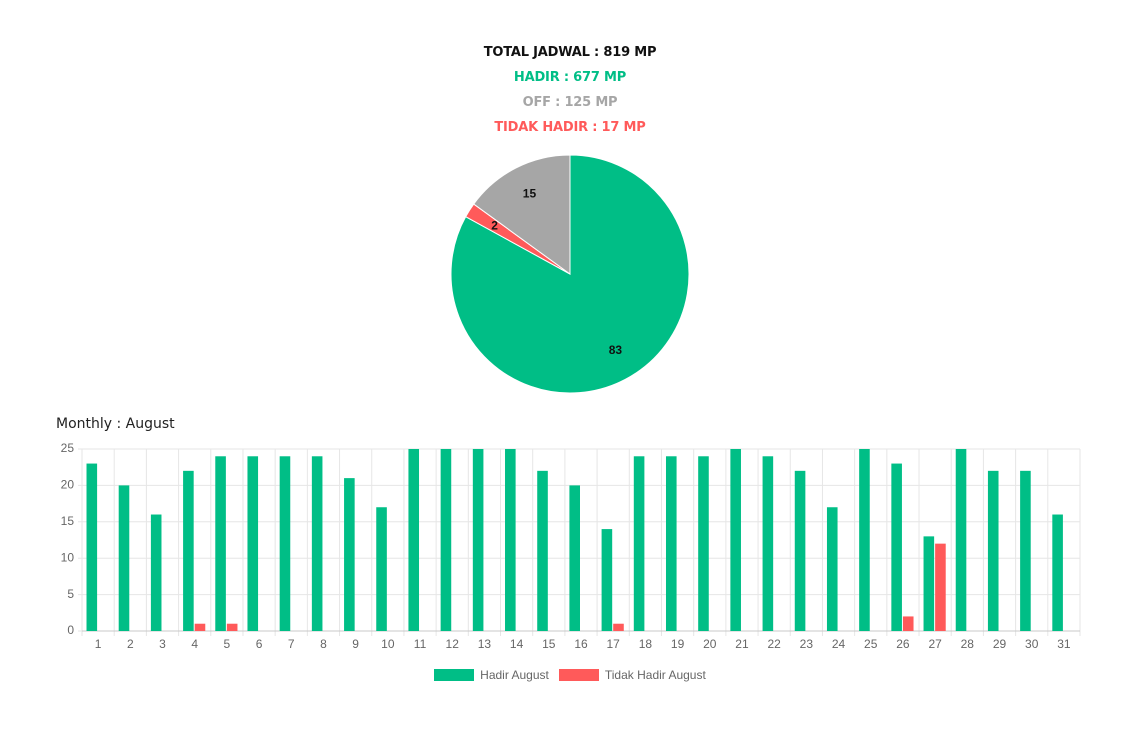  What do you see at coordinates (968, 644) in the screenshot?
I see `x-tick-label: 28` at bounding box center [968, 644].